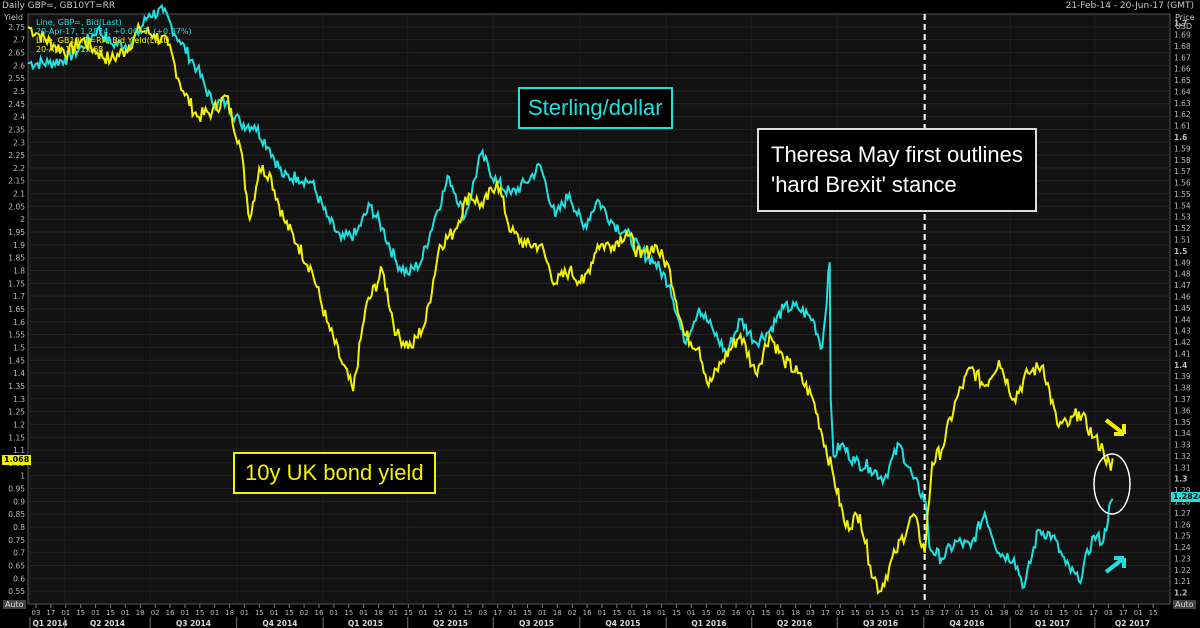 The image size is (1200, 628). What do you see at coordinates (1182, 183) in the screenshot?
I see `right-tick-label: 1.56` at bounding box center [1182, 183].